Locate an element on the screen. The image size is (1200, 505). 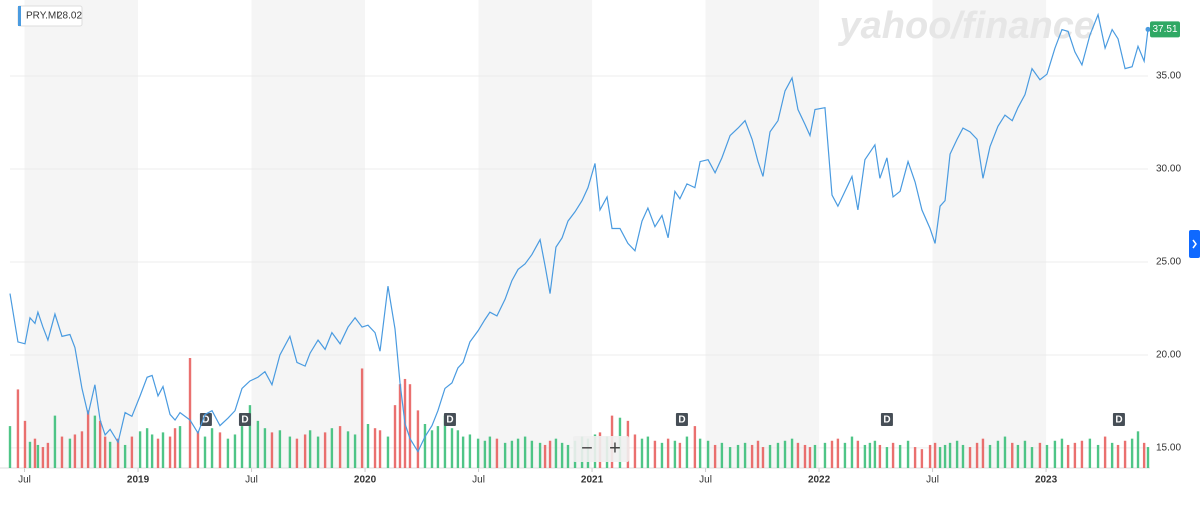
next-arrow is located at coordinates (1194, 244).